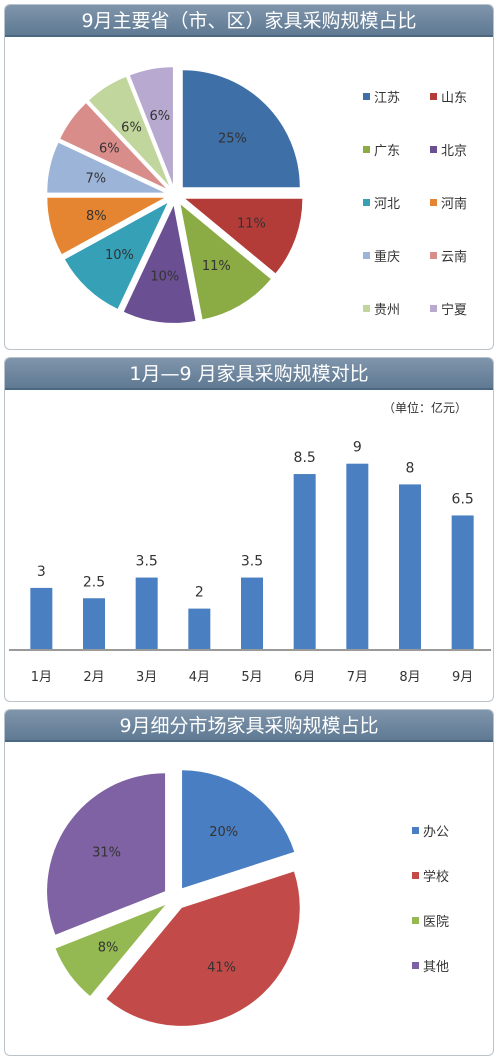 This screenshot has height=1061, width=500. What do you see at coordinates (387, 151) in the screenshot?
I see `legend-label-2: 广东` at bounding box center [387, 151].